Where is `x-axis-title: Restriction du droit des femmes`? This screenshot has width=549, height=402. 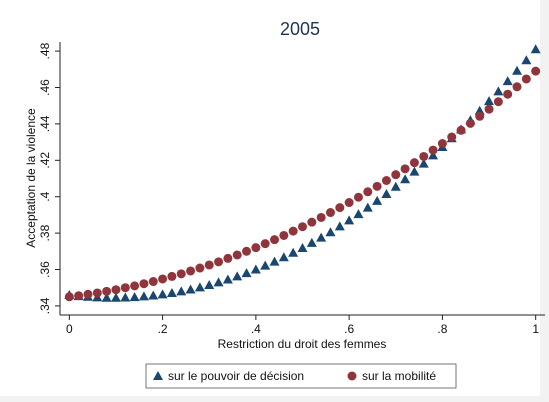 x-axis-title: Restriction du droit des femmes is located at coordinates (302, 344).